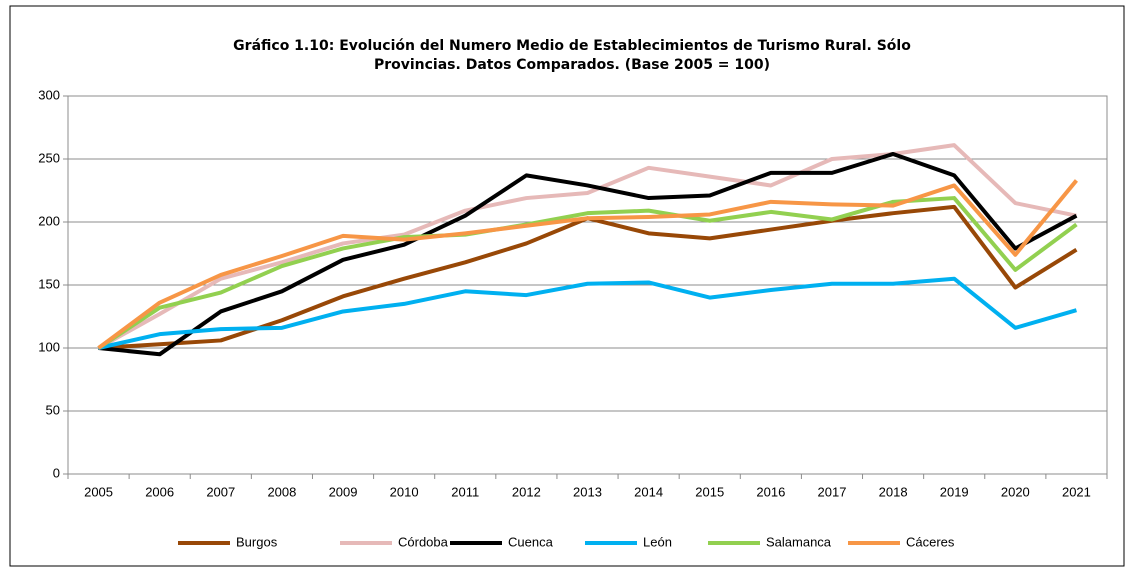  Describe the element at coordinates (220, 491) in the screenshot. I see `x-tick-label: 2007` at that location.